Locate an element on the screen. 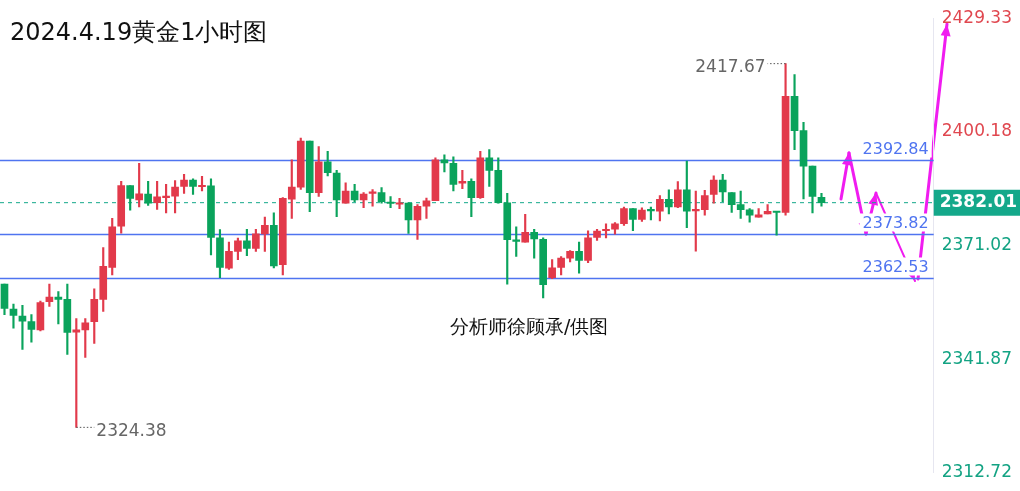 The width and height of the screenshot is (1020, 491). ref-line-label: 2362.53 is located at coordinates (895, 266).